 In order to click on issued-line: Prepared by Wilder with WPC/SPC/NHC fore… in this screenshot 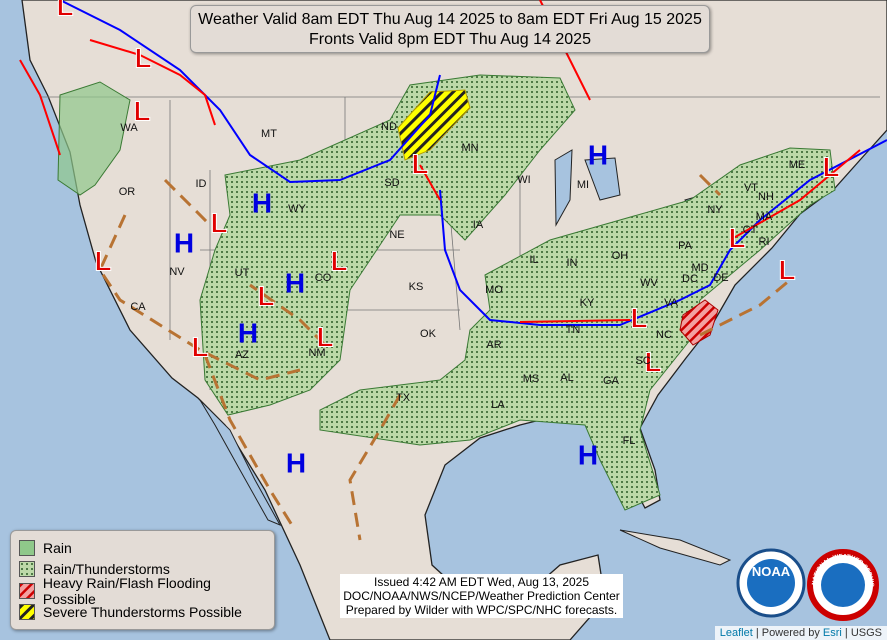, I will do `click(481, 610)`.